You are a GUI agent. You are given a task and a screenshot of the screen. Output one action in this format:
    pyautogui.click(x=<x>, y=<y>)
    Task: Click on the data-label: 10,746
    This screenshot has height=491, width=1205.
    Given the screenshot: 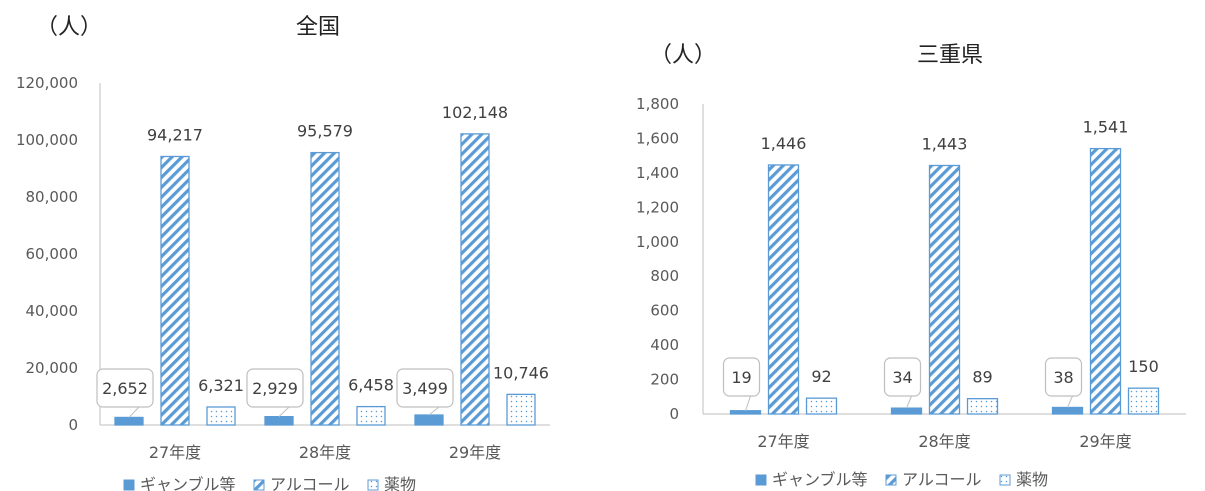 What is the action you would take?
    pyautogui.click(x=521, y=372)
    